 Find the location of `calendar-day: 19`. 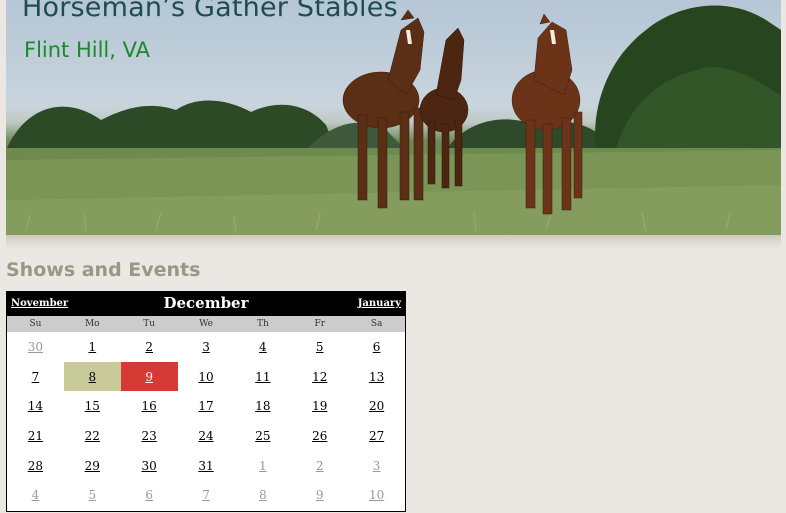

calendar-day: 19 is located at coordinates (320, 406).